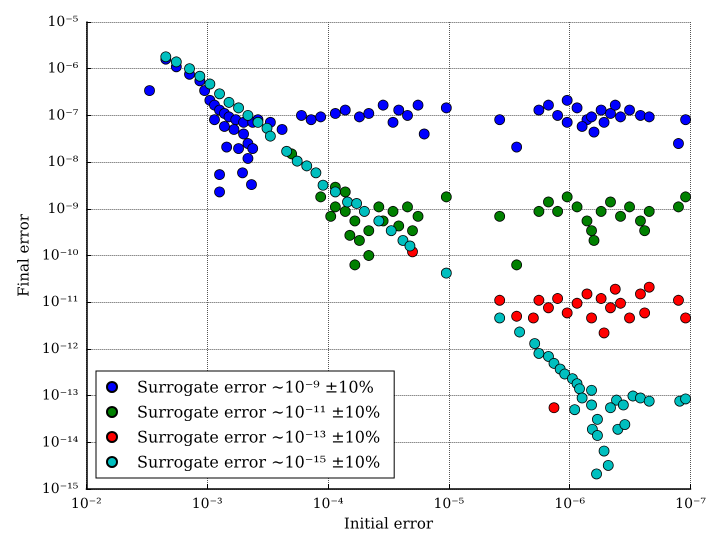 This screenshot has height=544, width=717. What do you see at coordinates (570, 504) in the screenshot?
I see `x-tick-label: 10⁻⁶` at bounding box center [570, 504].